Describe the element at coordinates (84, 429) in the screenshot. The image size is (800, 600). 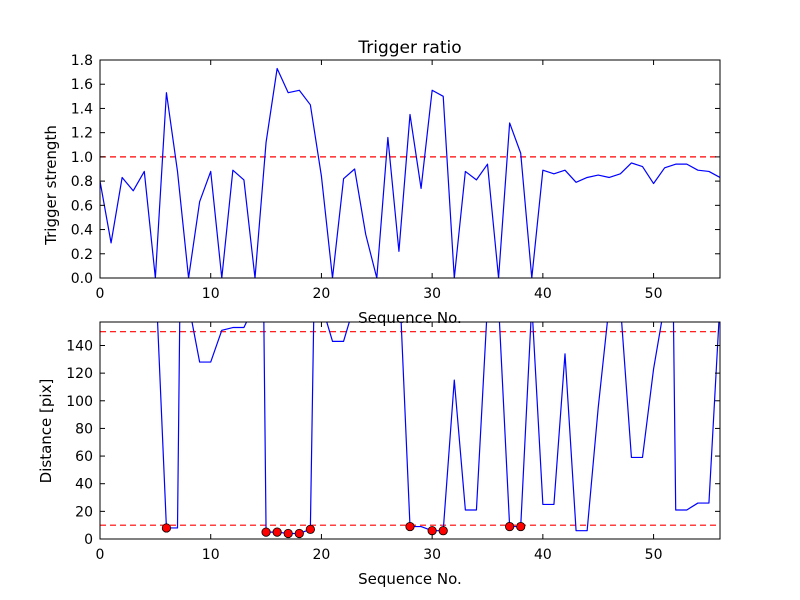
I see `y-tick-label: 80` at that location.